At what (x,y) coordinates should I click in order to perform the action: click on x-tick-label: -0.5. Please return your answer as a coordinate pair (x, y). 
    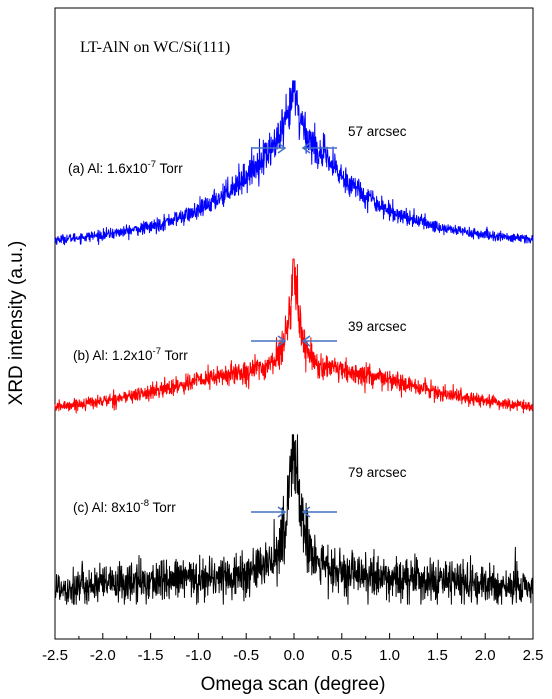
    Looking at the image, I should click on (246, 655).